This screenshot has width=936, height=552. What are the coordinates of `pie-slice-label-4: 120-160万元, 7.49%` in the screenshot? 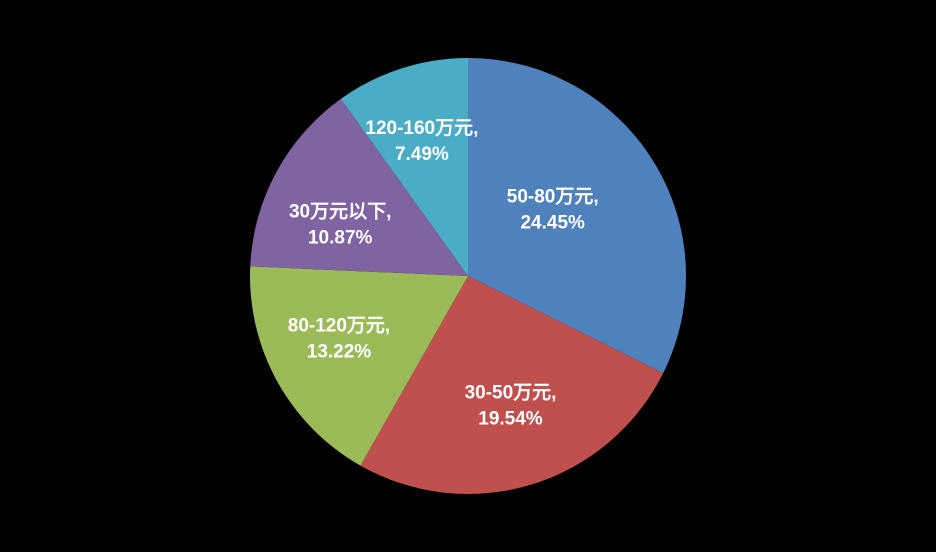 It's located at (421, 141).